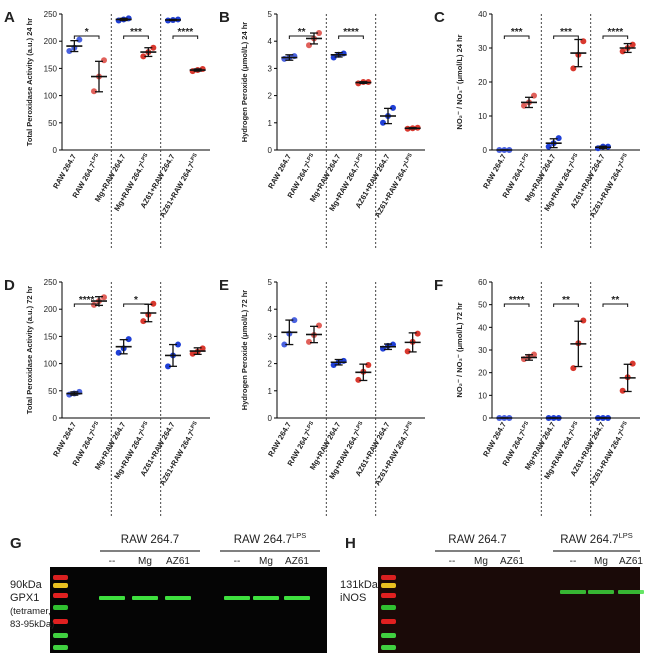 Image resolution: width=650 pixels, height=661 pixels. Describe the element at coordinates (87, 32) in the screenshot. I see `significance-label: *` at that location.